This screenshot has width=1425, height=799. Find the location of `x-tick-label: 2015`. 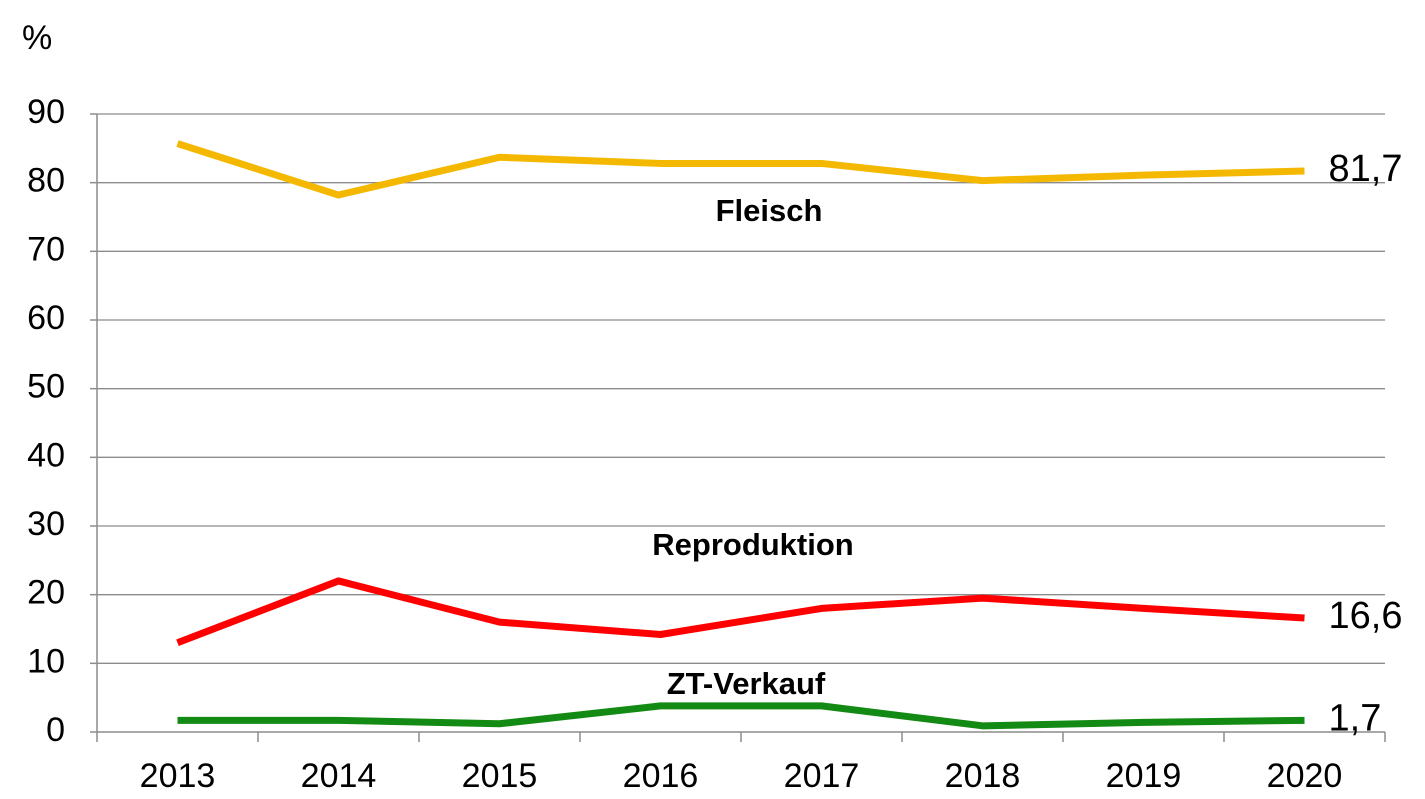

x-tick-label: 2015 is located at coordinates (500, 776).